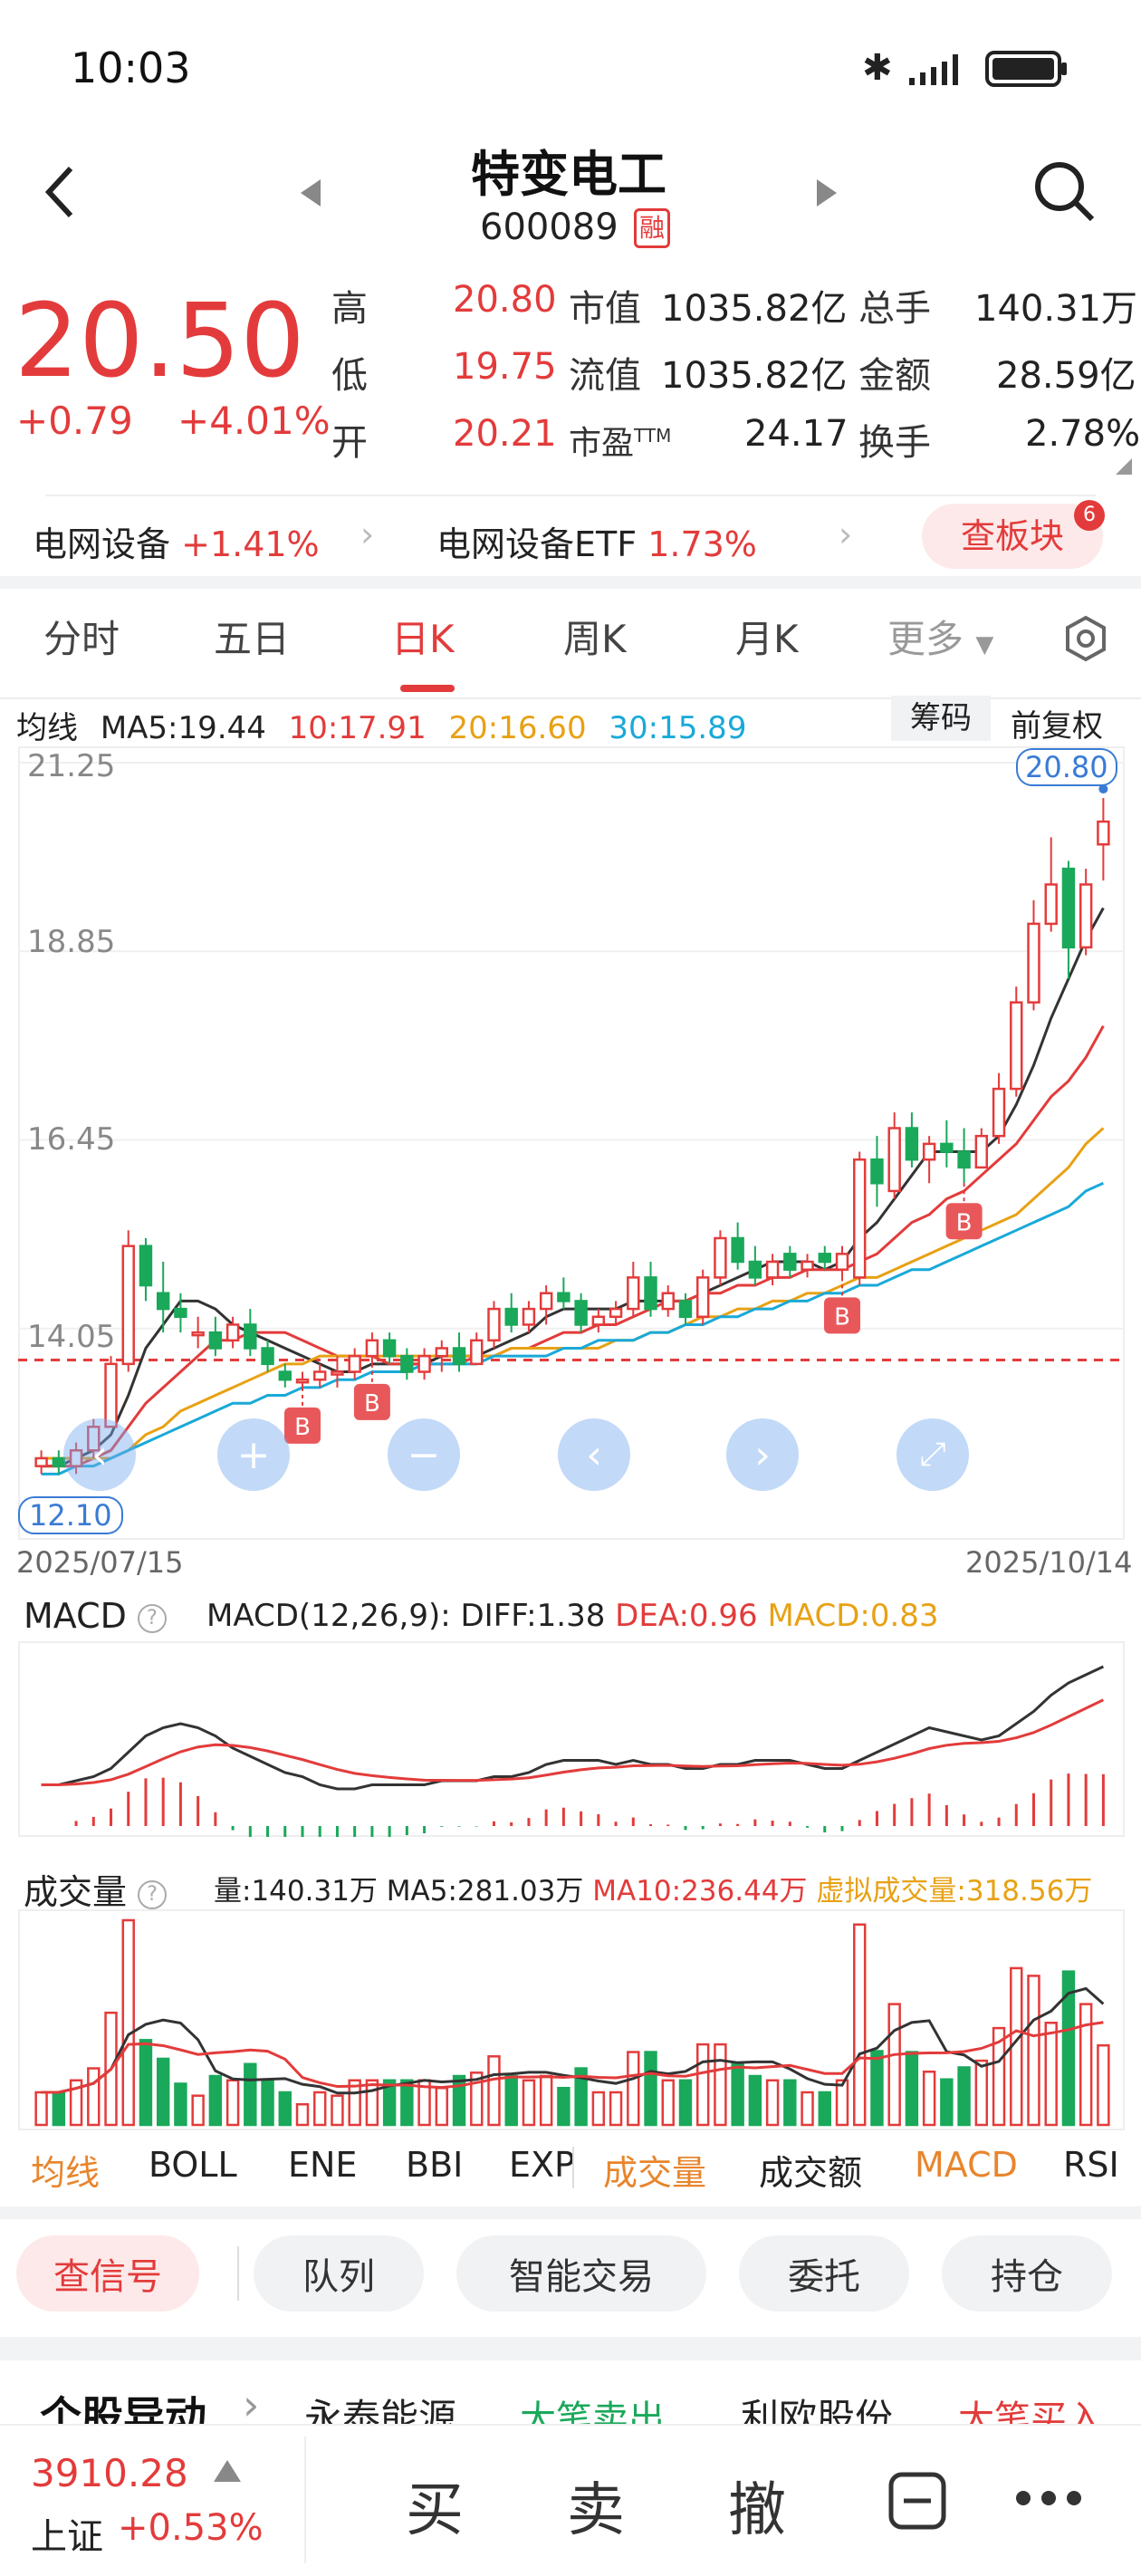 This screenshot has height=2576, width=1141. What do you see at coordinates (966, 2165) in the screenshot?
I see `indicator-tab-macd: MACD` at bounding box center [966, 2165].